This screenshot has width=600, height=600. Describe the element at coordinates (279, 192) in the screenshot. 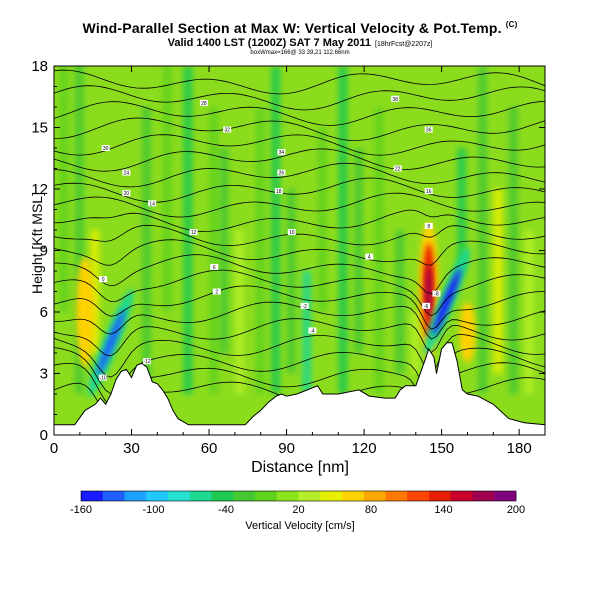

I see `isentrope-label-text: 18` at that location.